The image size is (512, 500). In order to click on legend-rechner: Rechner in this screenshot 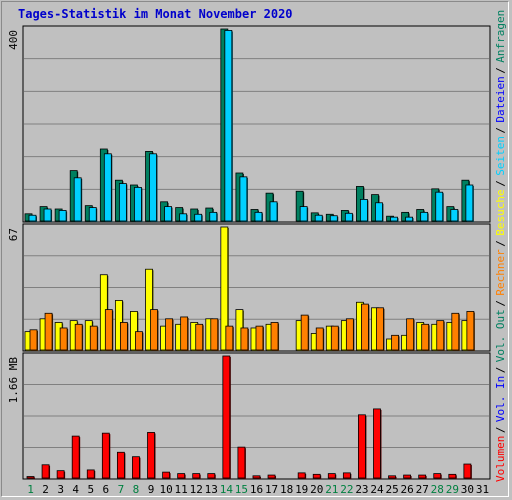, I will do `click(500, 272)`.